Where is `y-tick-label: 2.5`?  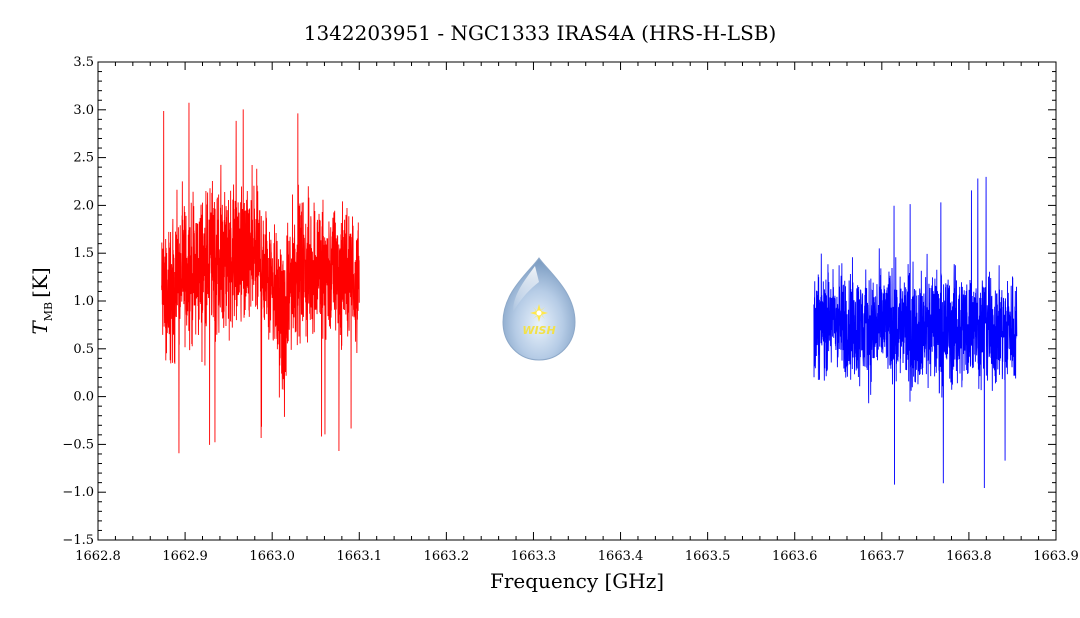 y-tick-label: 2.5 is located at coordinates (83, 158).